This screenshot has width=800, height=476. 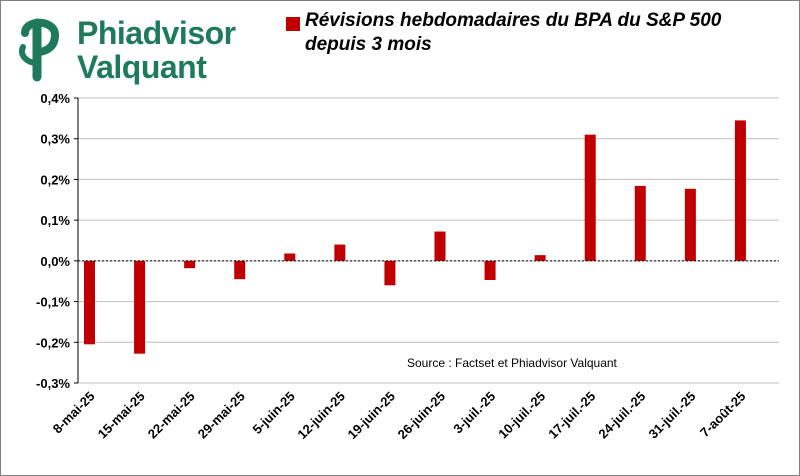 I want to click on y-tick-label: -0,1%, so click(x=53, y=302).